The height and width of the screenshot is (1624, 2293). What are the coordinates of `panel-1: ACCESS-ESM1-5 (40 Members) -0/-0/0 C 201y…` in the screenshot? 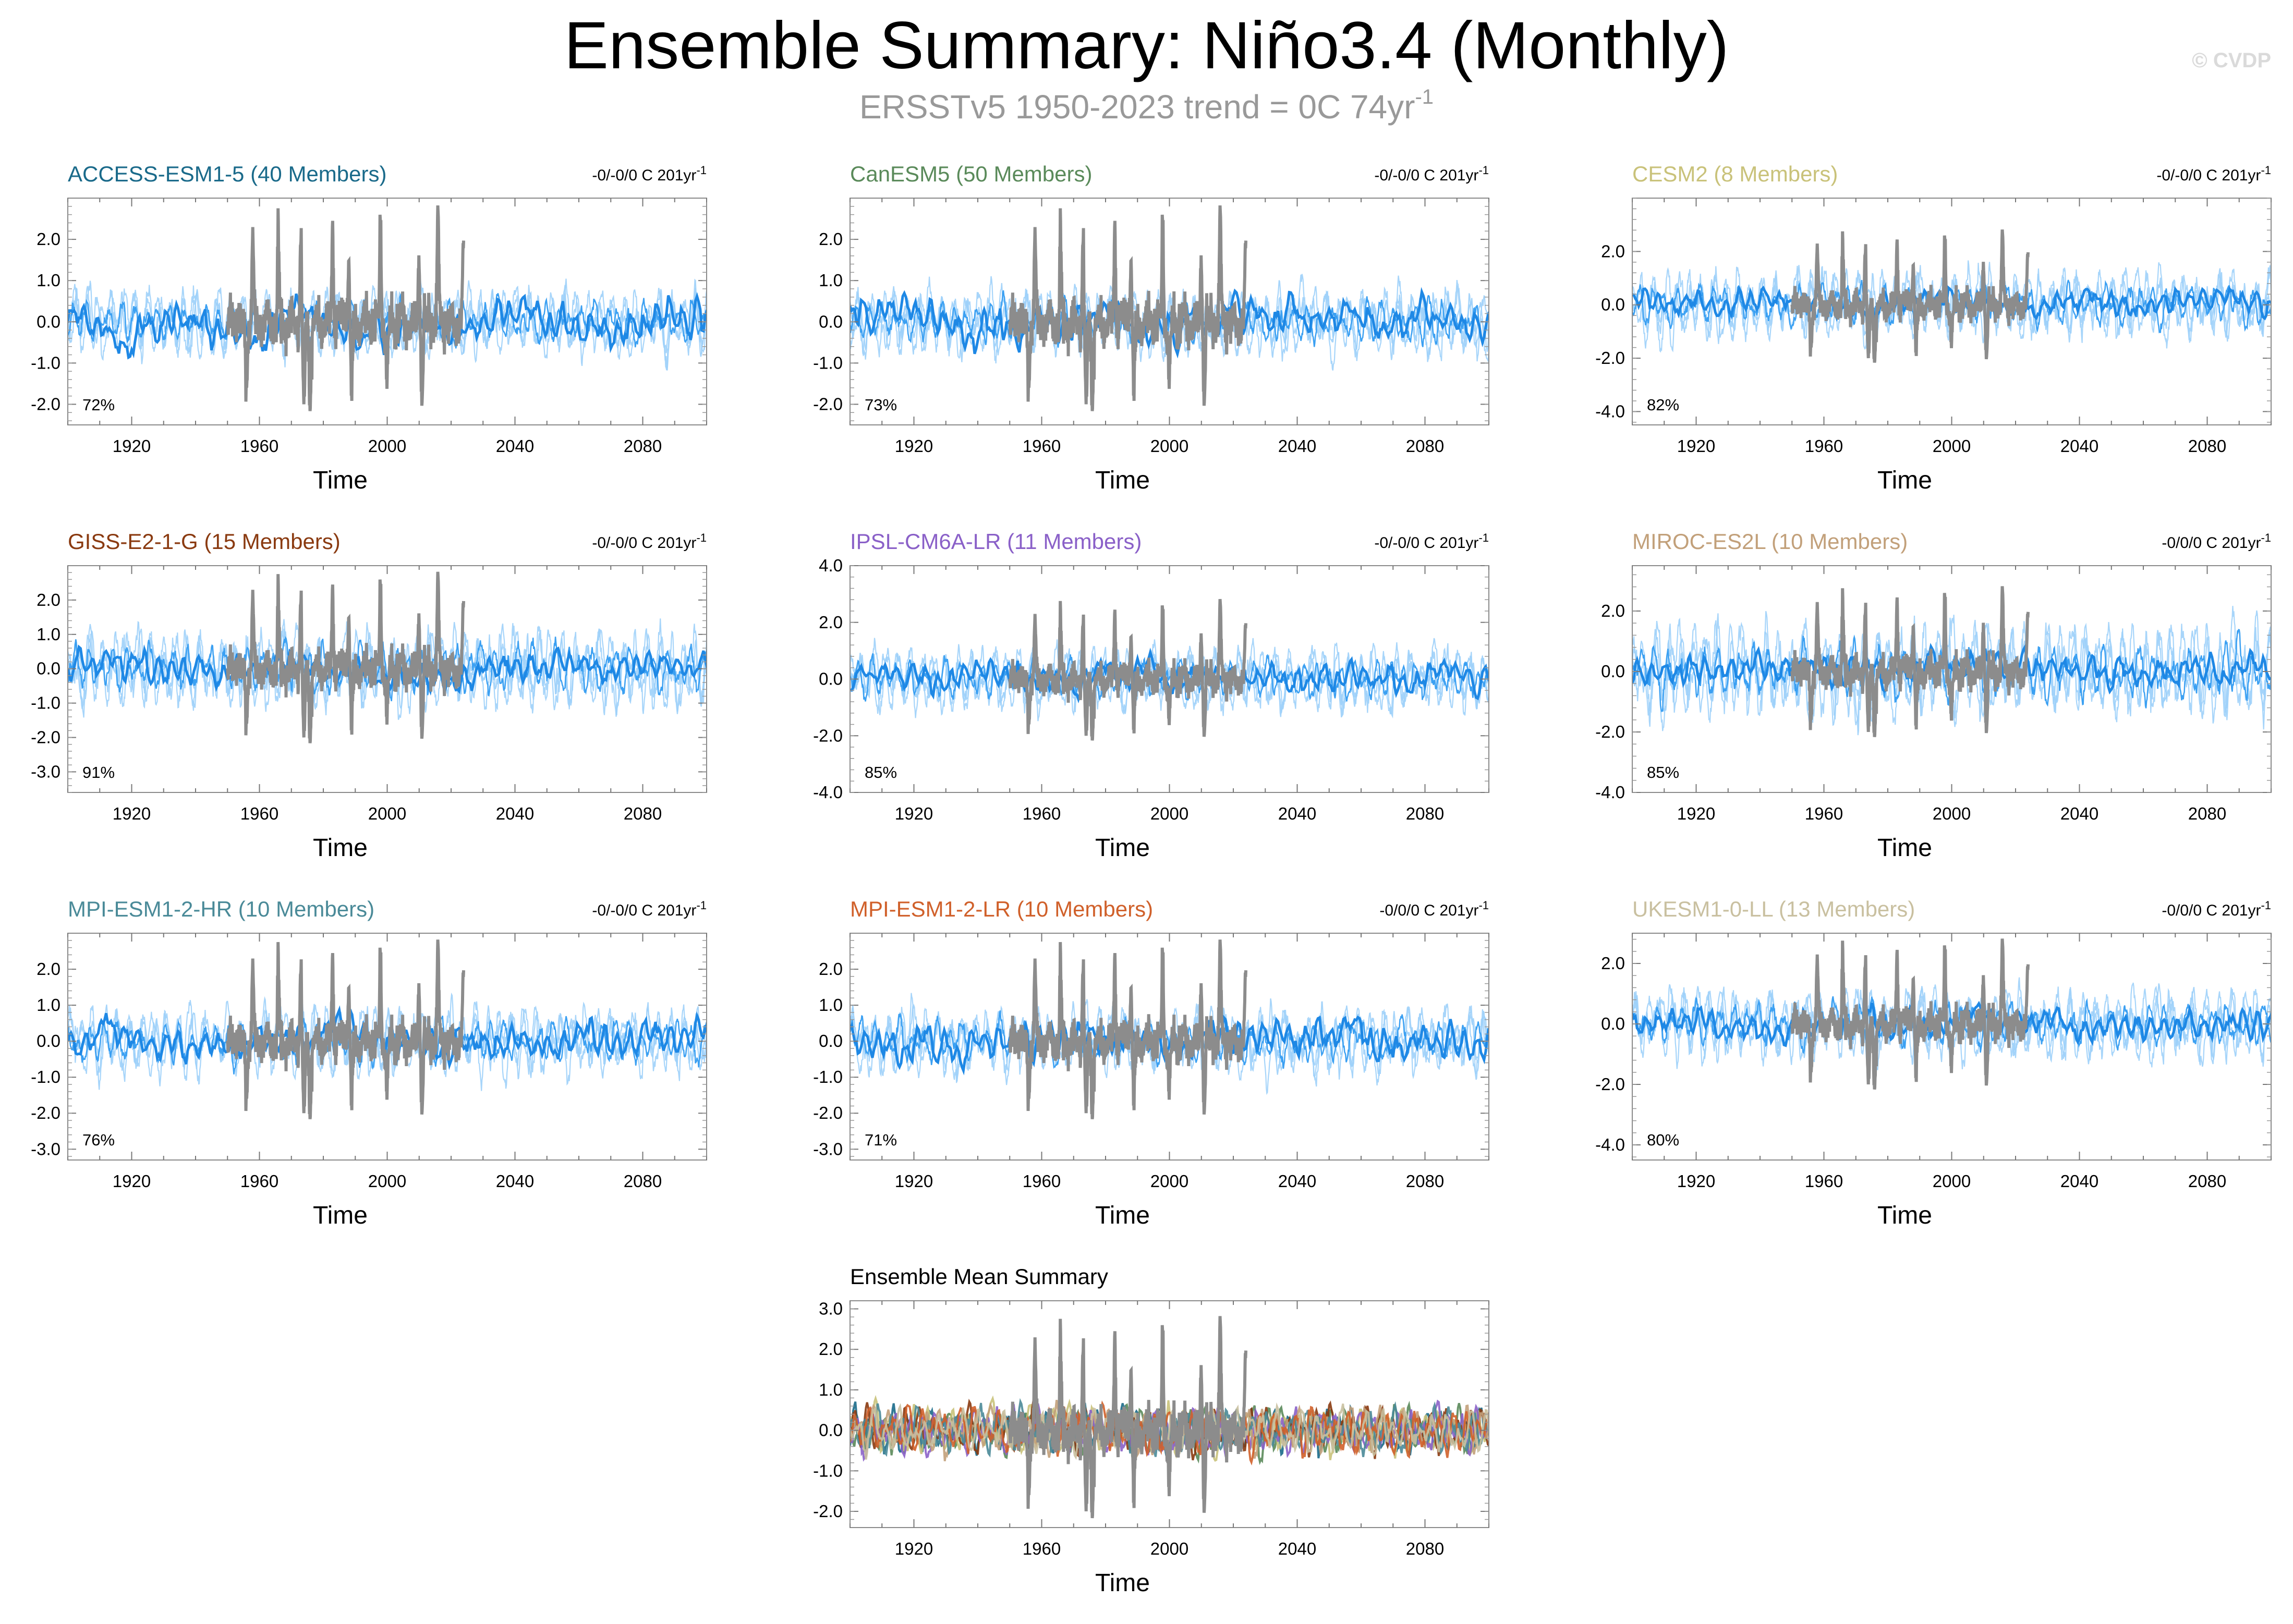 It's located at (369, 328).